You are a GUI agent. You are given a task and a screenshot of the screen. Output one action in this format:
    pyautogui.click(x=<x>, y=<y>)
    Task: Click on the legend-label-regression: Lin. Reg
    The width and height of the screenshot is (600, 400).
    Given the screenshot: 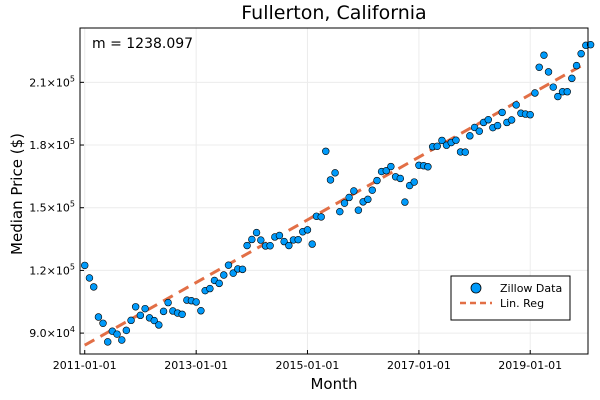 What is the action you would take?
    pyautogui.click(x=522, y=303)
    